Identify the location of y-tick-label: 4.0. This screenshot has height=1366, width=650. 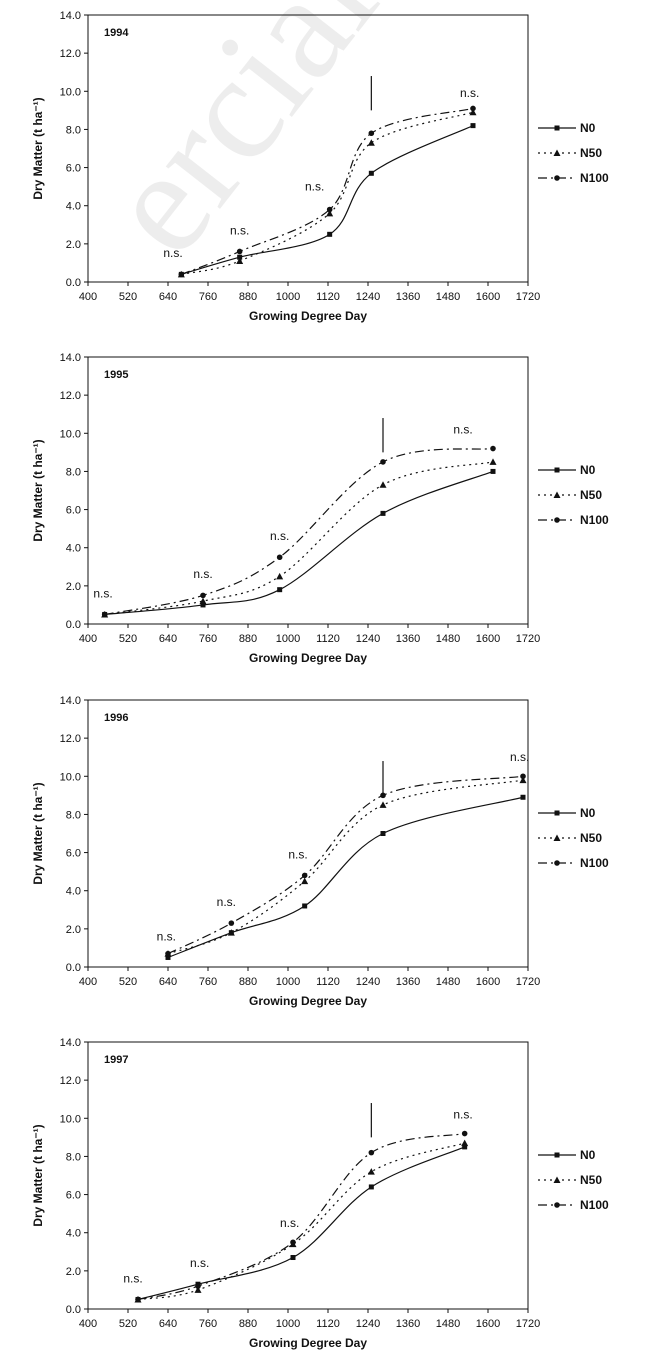
(73, 549).